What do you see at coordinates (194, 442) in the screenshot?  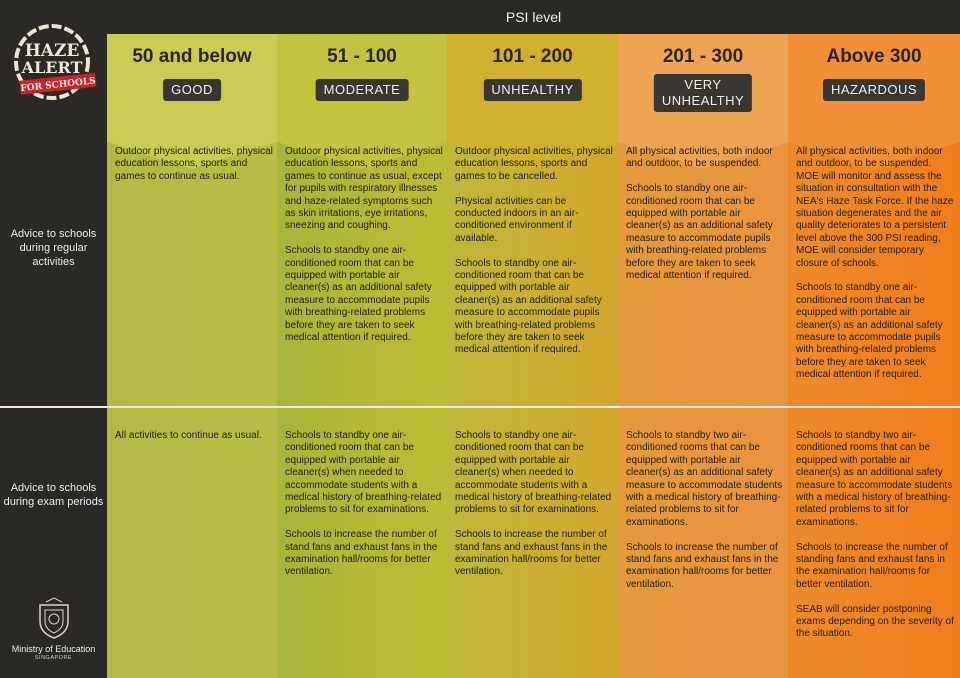 I see `advice-exam-good: All activities to continue as usual.` at bounding box center [194, 442].